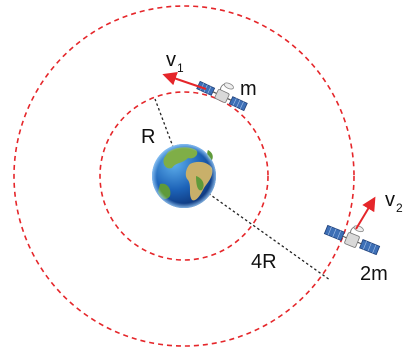 The height and width of the screenshot is (354, 411). What do you see at coordinates (365, 213) in the screenshot?
I see `outer-velocity-arrow` at bounding box center [365, 213].